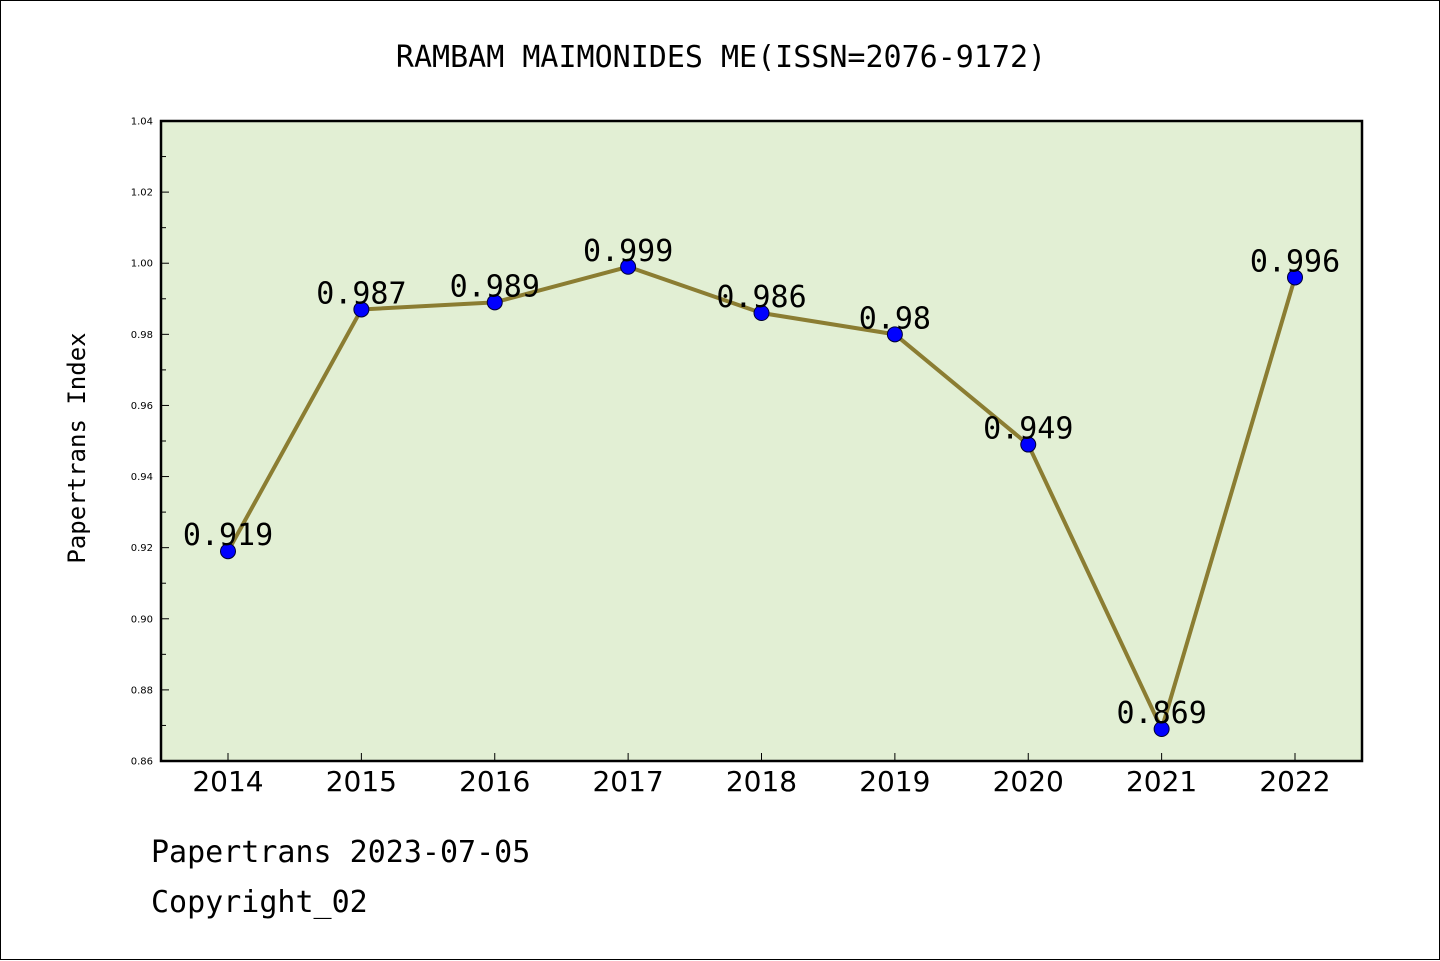  What do you see at coordinates (761, 781) in the screenshot?
I see `x-tick-label: 2018` at bounding box center [761, 781].